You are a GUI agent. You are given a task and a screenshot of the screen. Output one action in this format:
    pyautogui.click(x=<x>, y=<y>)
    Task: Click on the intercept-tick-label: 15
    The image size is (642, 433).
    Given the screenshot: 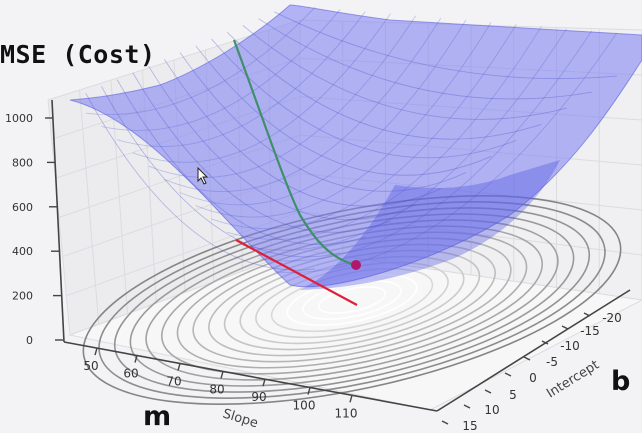 What is the action you would take?
    pyautogui.click(x=469, y=426)
    